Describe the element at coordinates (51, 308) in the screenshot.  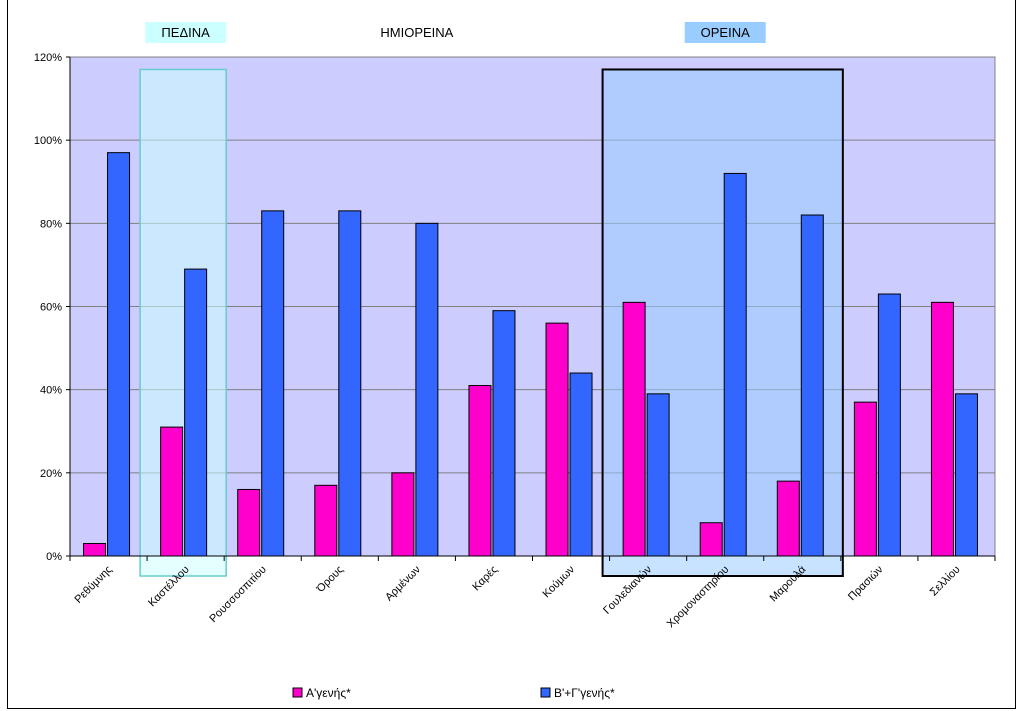
I see `y-tick-label: 60%` at that location.